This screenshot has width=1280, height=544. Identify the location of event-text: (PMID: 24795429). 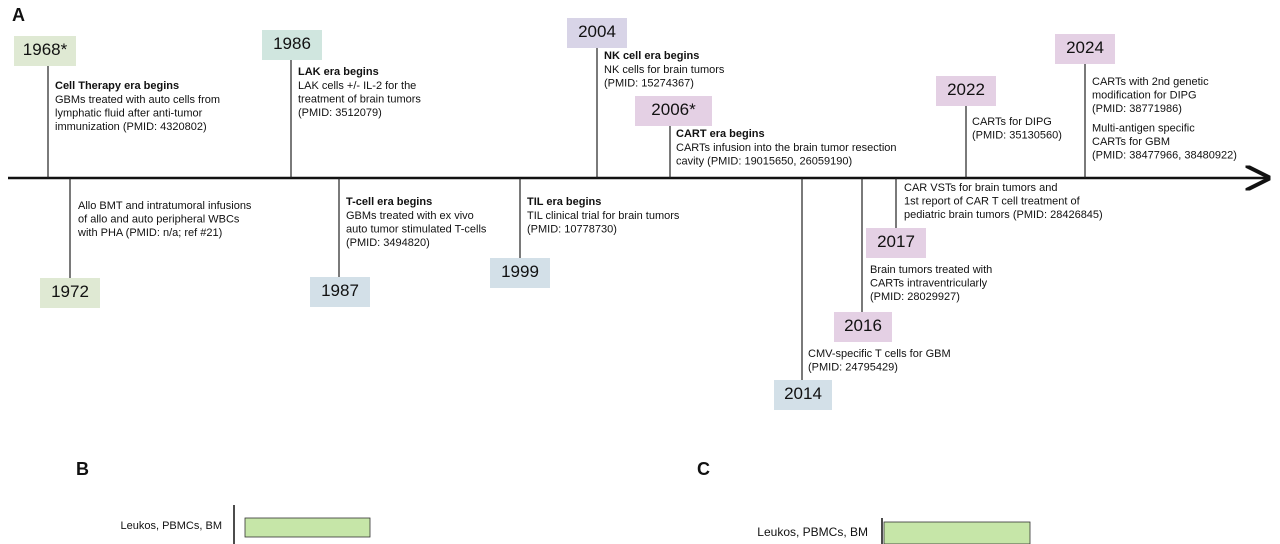
(853, 368).